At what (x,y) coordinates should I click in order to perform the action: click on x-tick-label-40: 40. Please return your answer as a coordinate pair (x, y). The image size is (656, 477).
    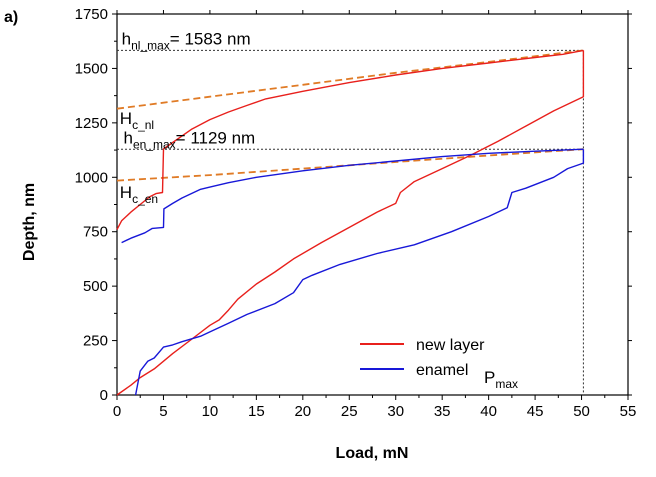
    Looking at the image, I should click on (488, 411).